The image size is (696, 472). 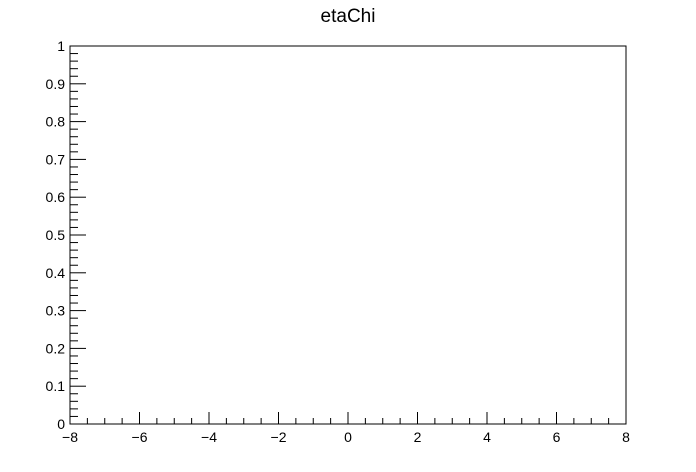 What do you see at coordinates (140, 437) in the screenshot?
I see `x-tick-label: −6` at bounding box center [140, 437].